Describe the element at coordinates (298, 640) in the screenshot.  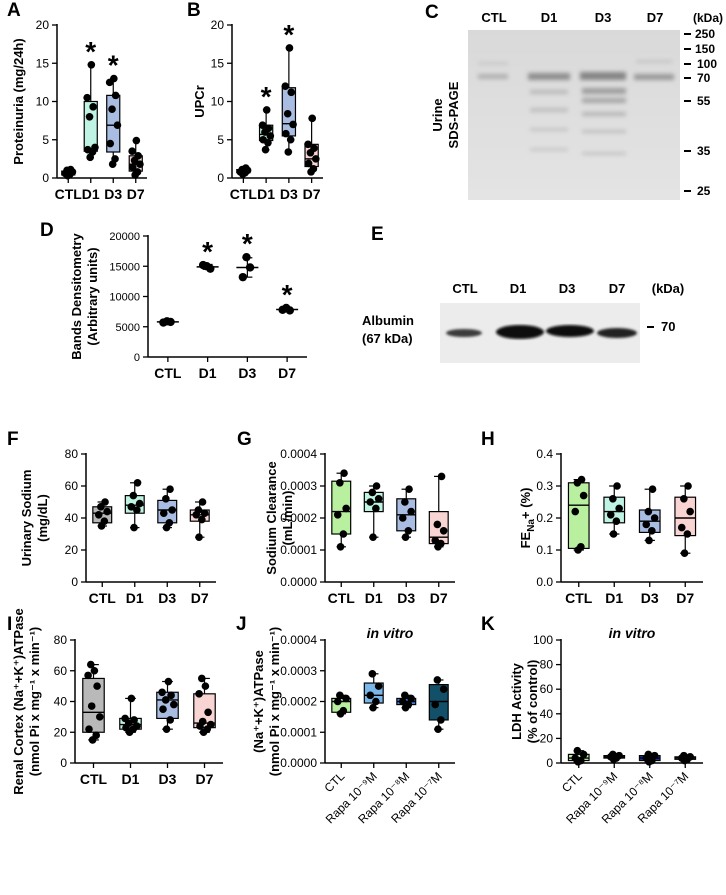
I see `y-tick-label: 0.0004` at that location.